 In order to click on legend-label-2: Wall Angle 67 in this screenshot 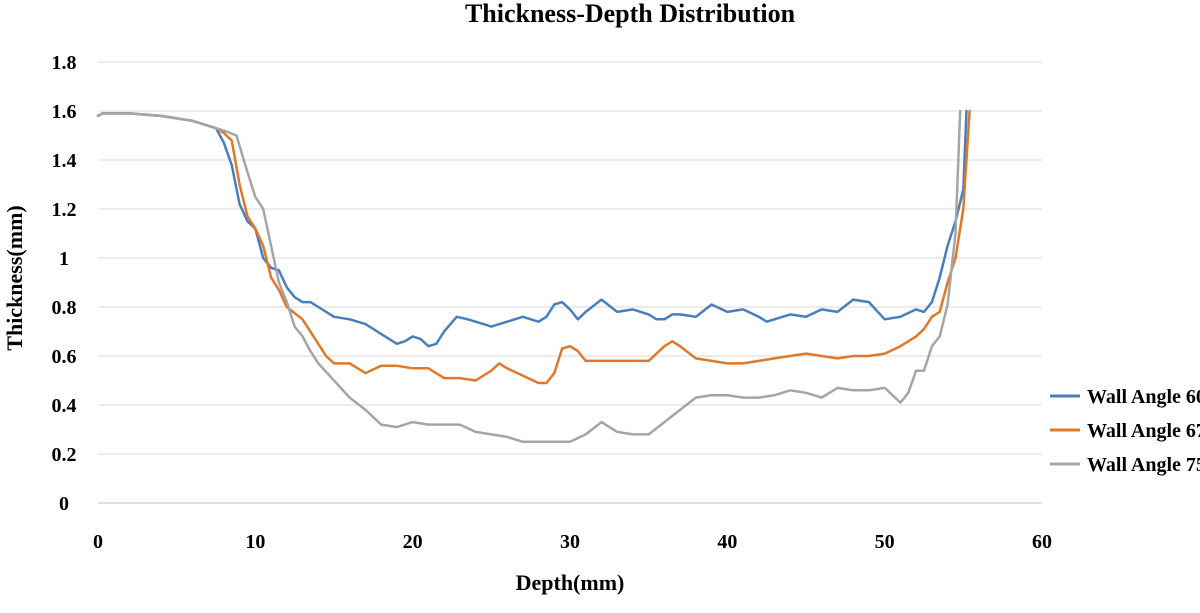, I will do `click(1143, 431)`.